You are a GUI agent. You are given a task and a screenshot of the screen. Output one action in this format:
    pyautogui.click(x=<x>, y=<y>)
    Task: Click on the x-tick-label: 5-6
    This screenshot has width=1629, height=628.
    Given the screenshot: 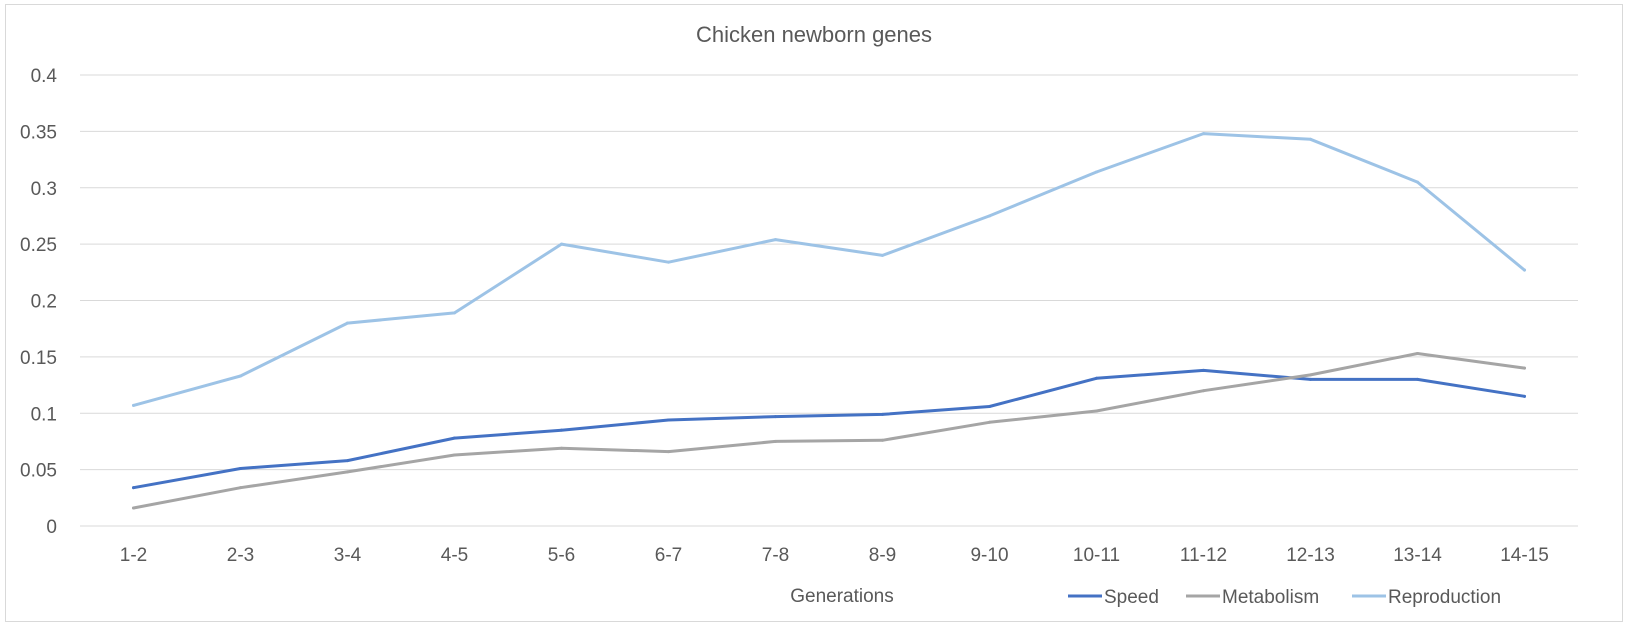 What is the action you would take?
    pyautogui.click(x=561, y=555)
    